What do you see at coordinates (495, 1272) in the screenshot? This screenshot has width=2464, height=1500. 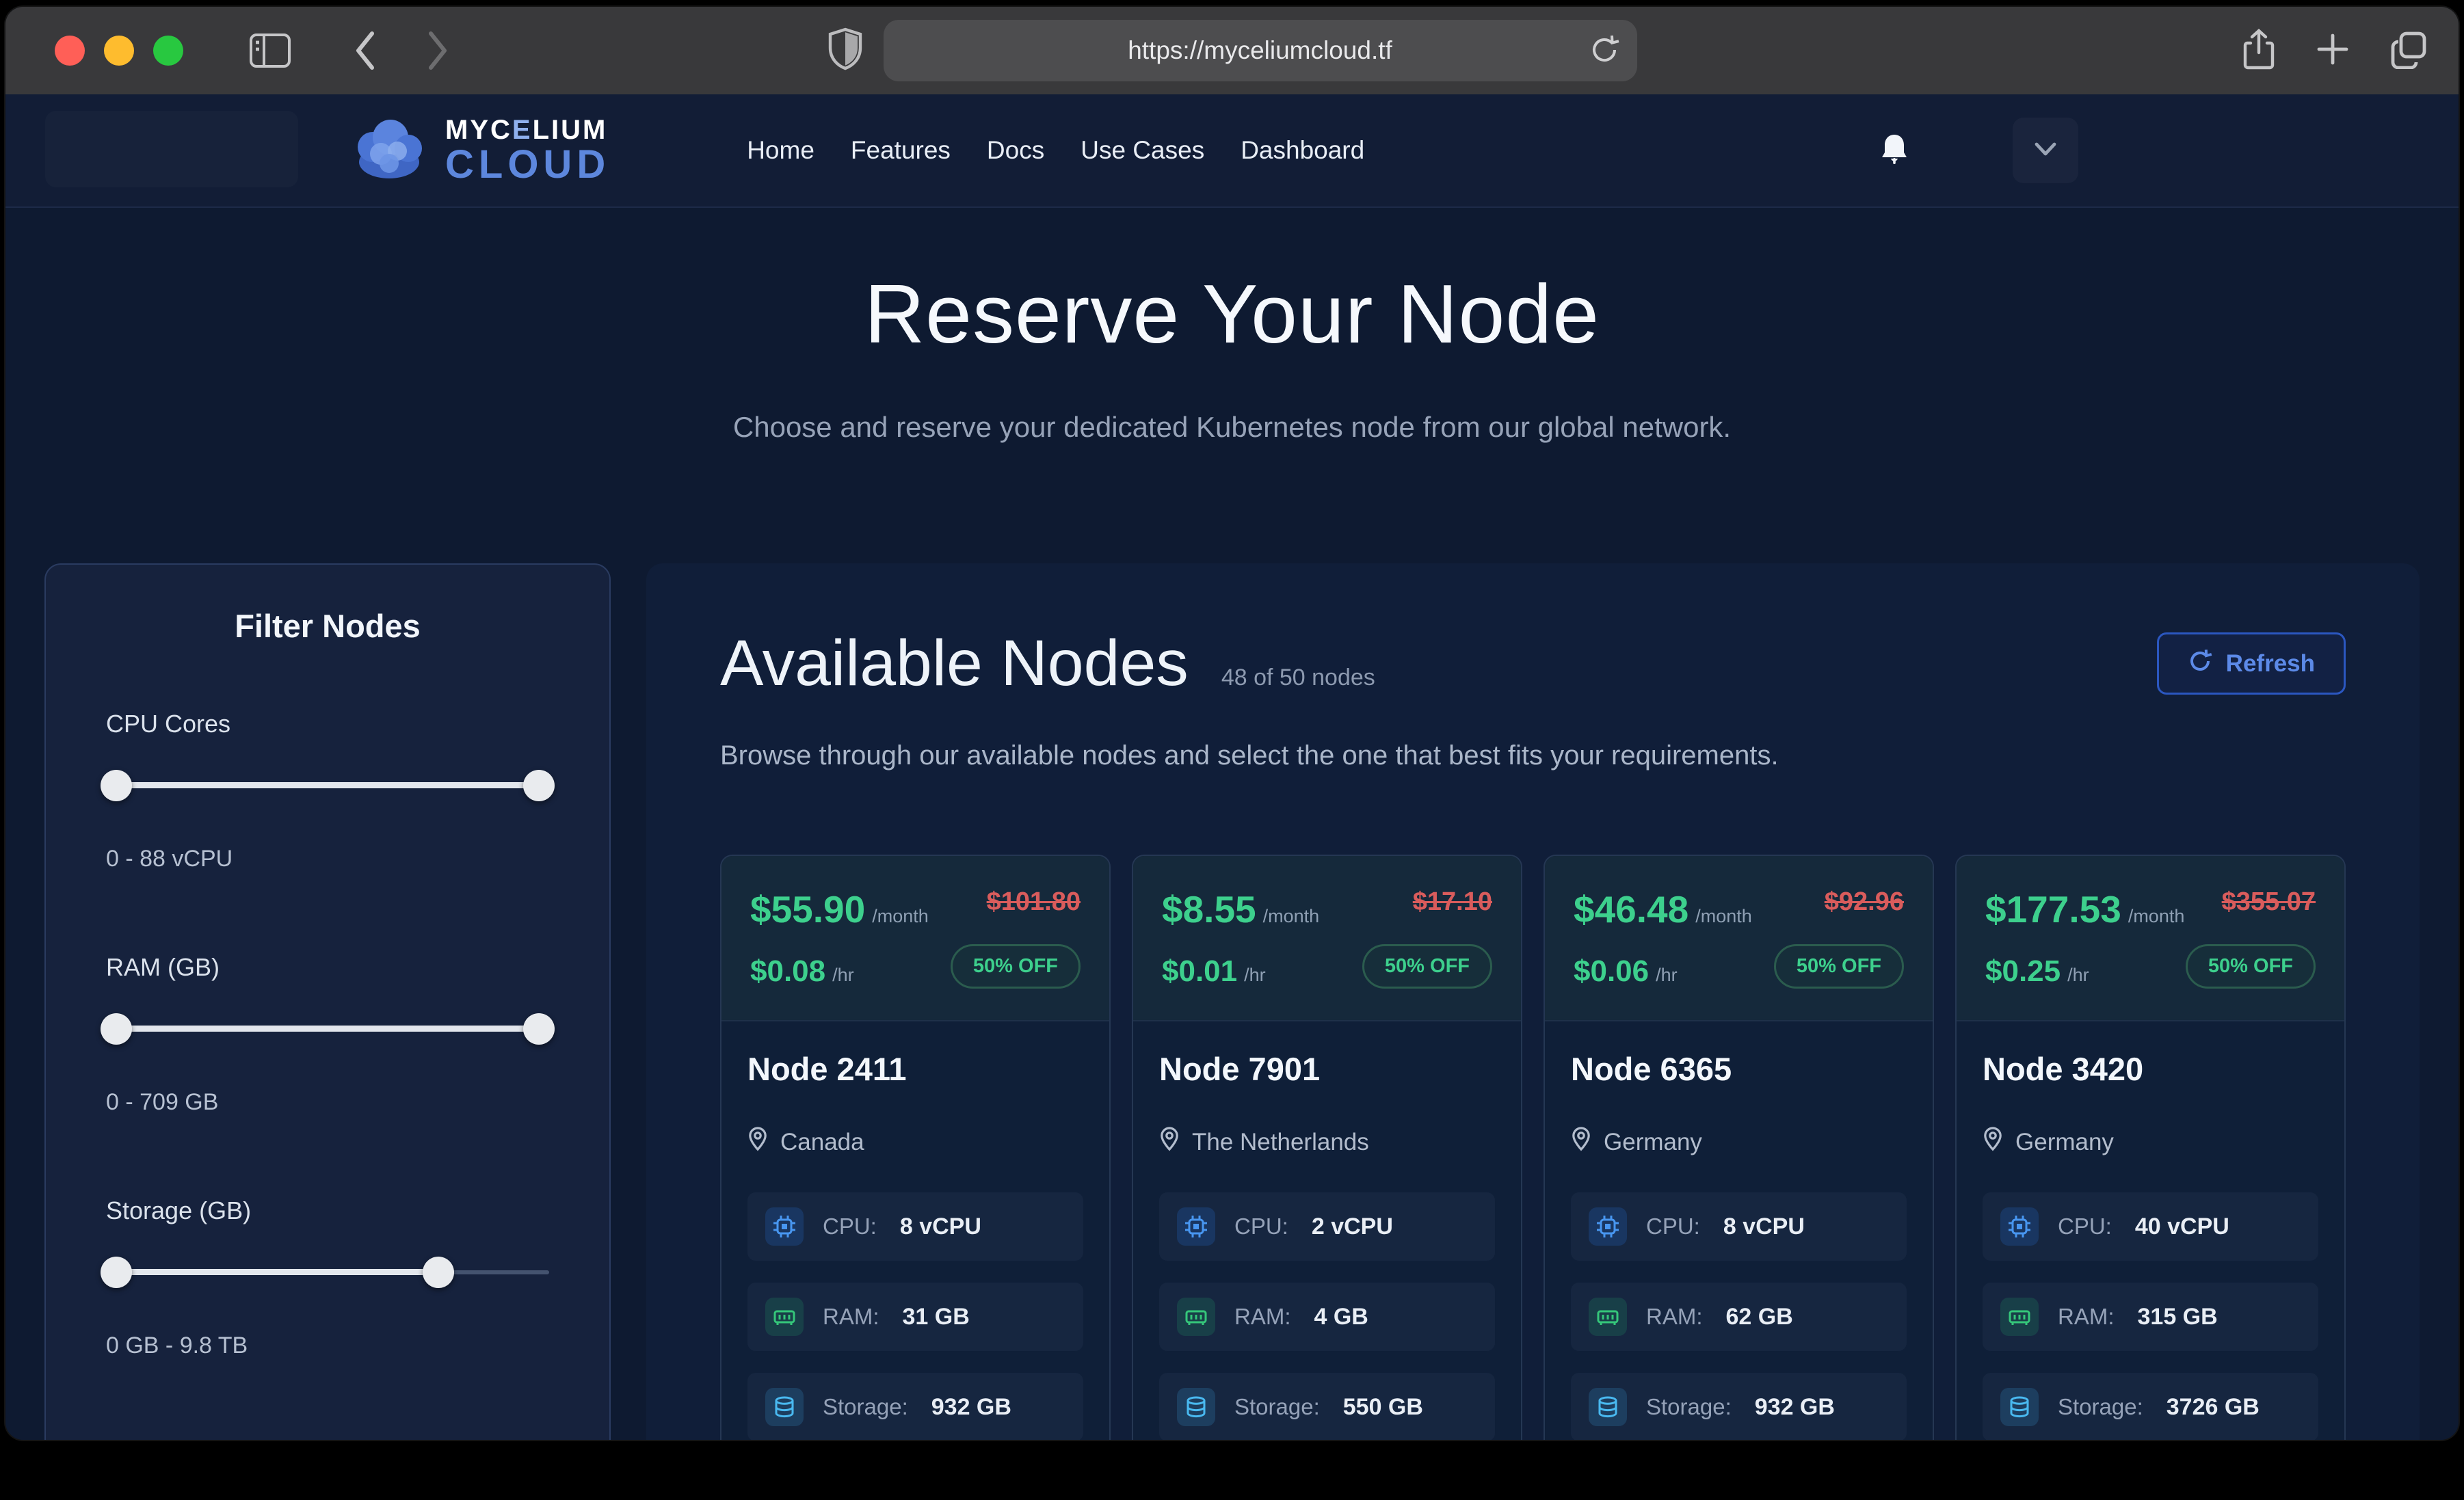 I see `slider-track-remainder` at bounding box center [495, 1272].